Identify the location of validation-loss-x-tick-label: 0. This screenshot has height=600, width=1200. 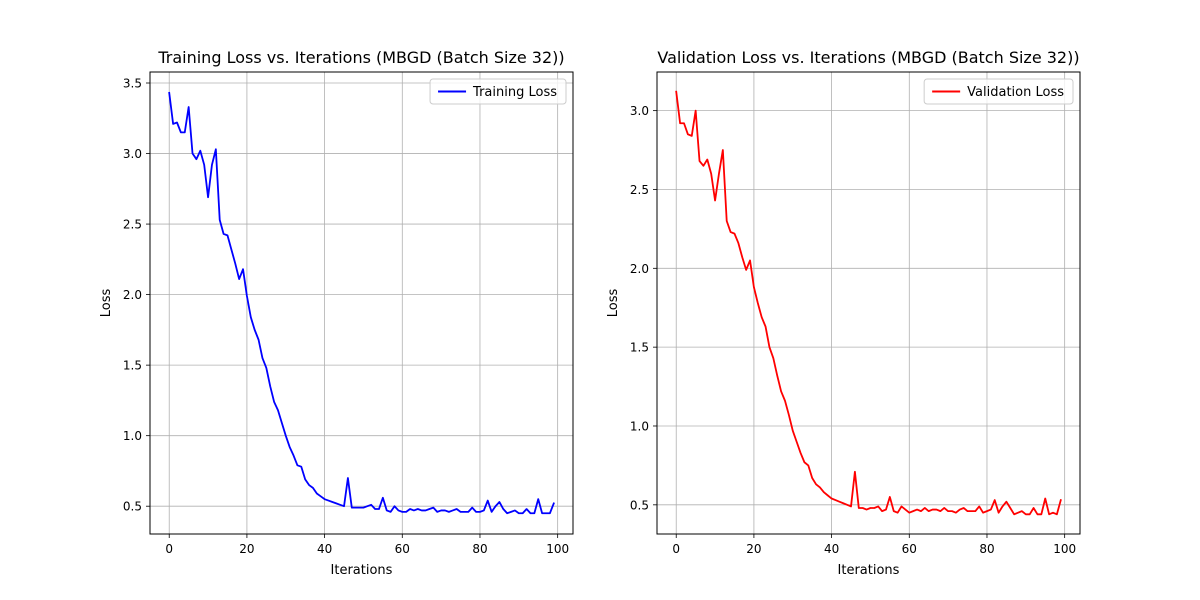
(676, 549).